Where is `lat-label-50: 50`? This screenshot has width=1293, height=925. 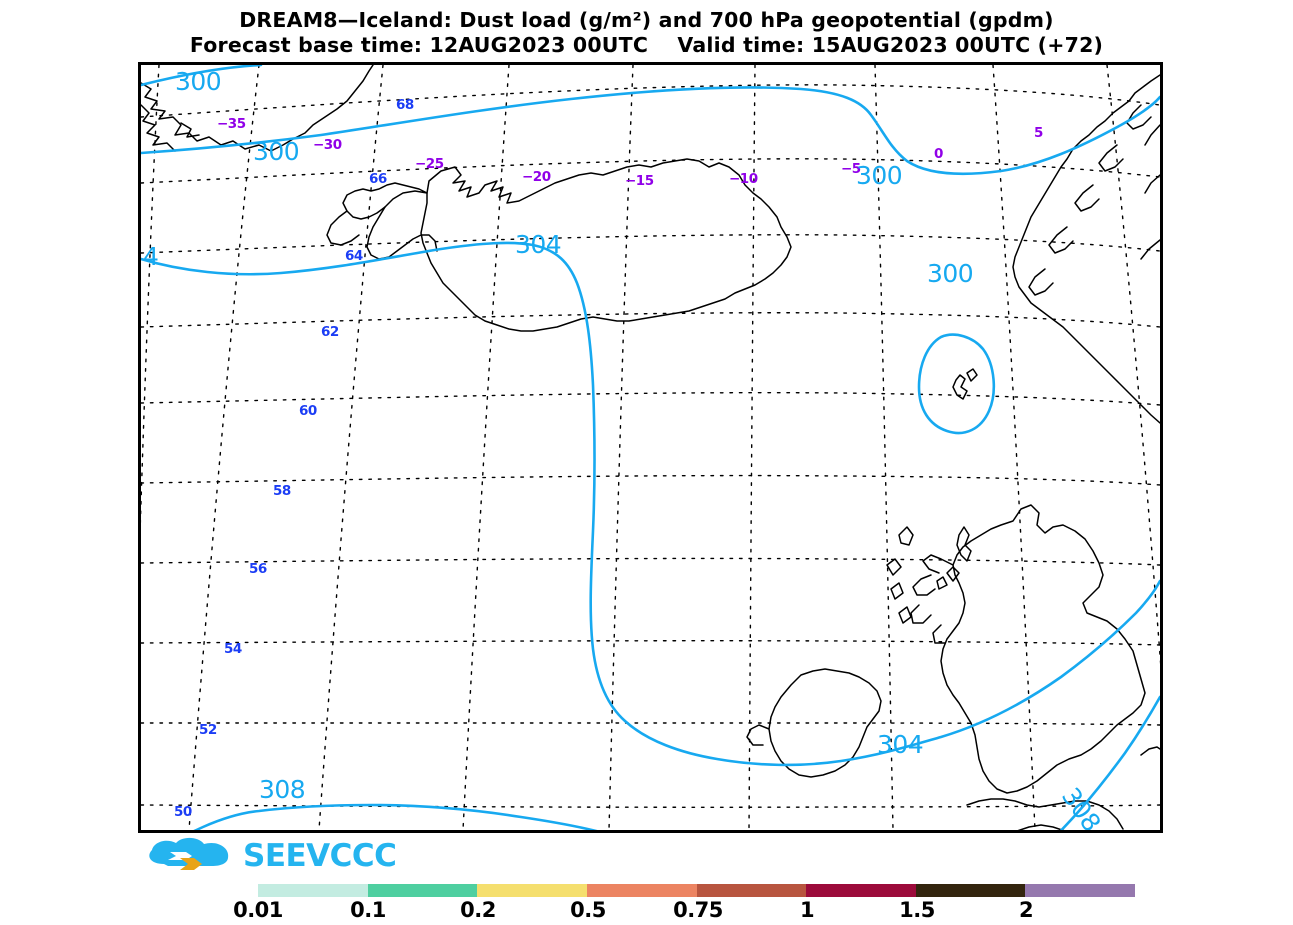 lat-label-50: 50 is located at coordinates (183, 812).